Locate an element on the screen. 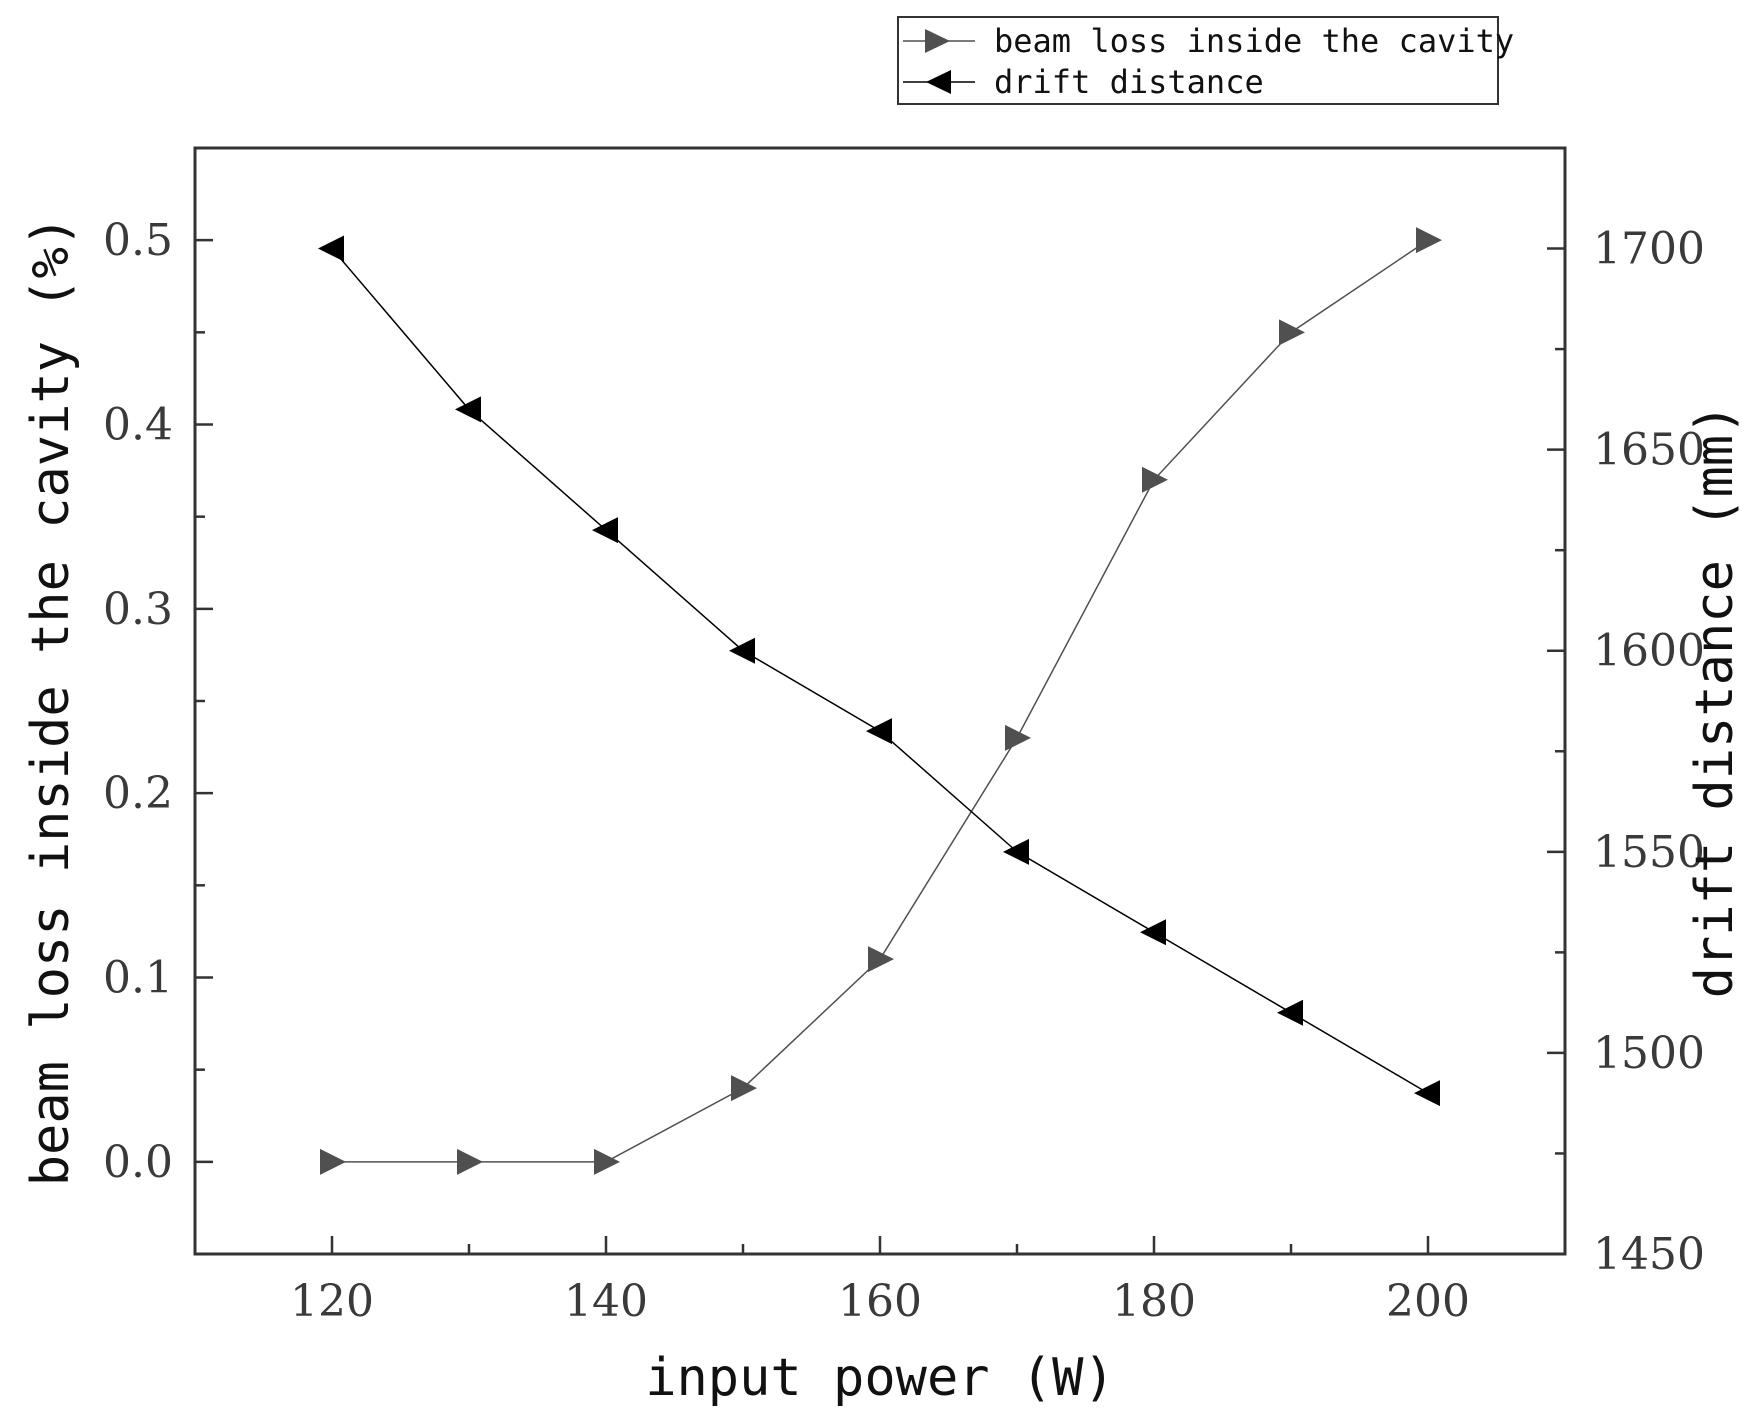 Image resolution: width=1762 pixels, height=1419 pixels. y-tick-label: 0.0 is located at coordinates (138, 1162).